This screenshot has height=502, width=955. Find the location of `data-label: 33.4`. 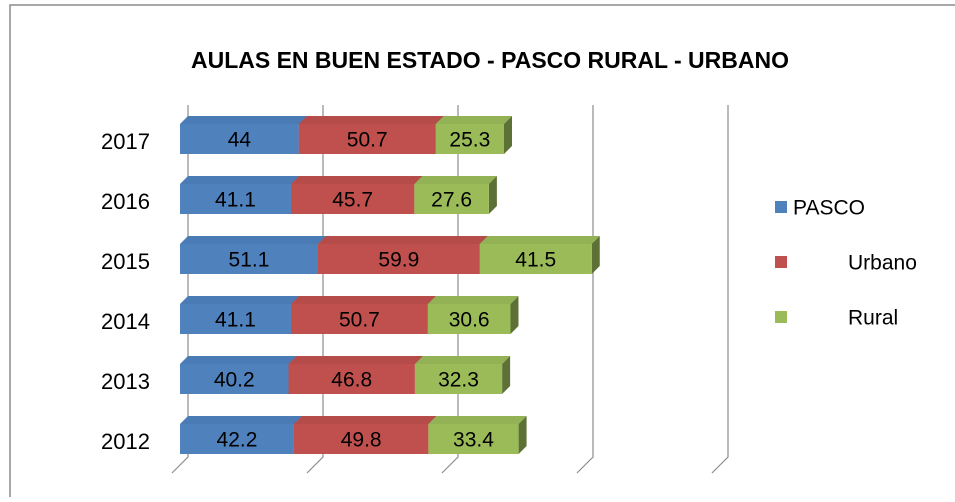

data-label: 33.4 is located at coordinates (473, 440).